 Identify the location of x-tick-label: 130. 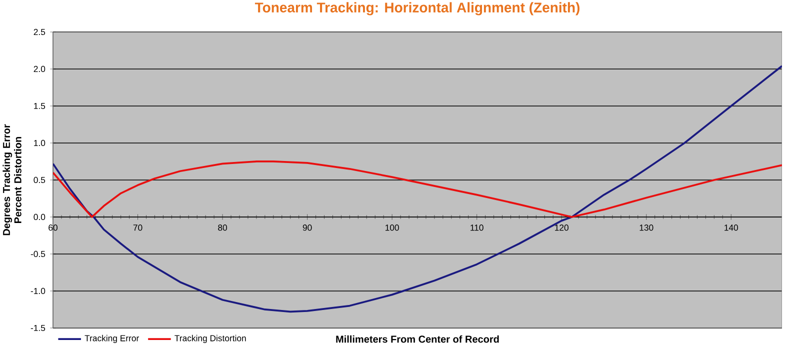
(647, 227).